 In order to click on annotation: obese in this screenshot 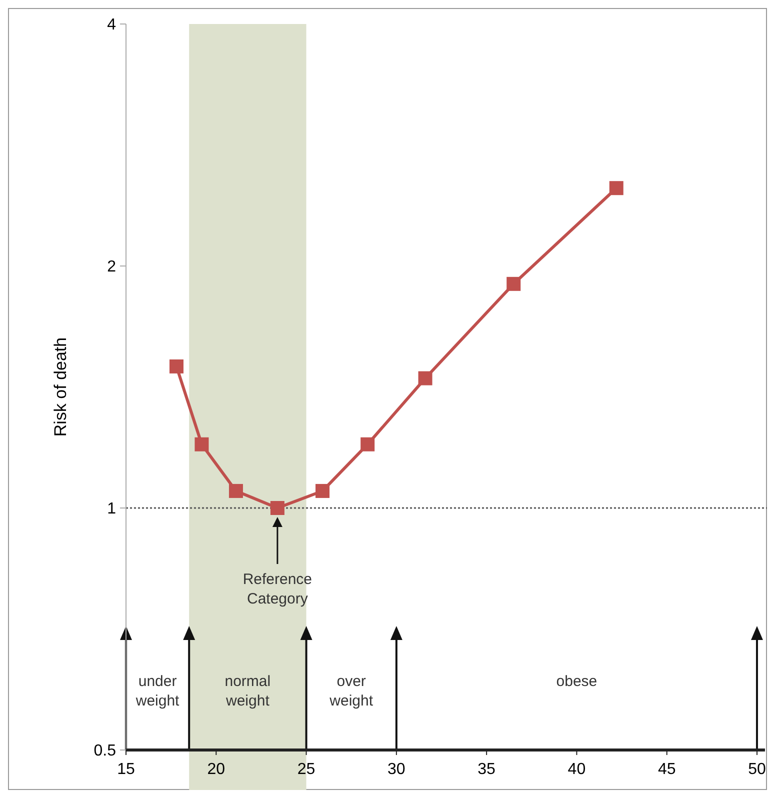, I will do `click(577, 681)`.